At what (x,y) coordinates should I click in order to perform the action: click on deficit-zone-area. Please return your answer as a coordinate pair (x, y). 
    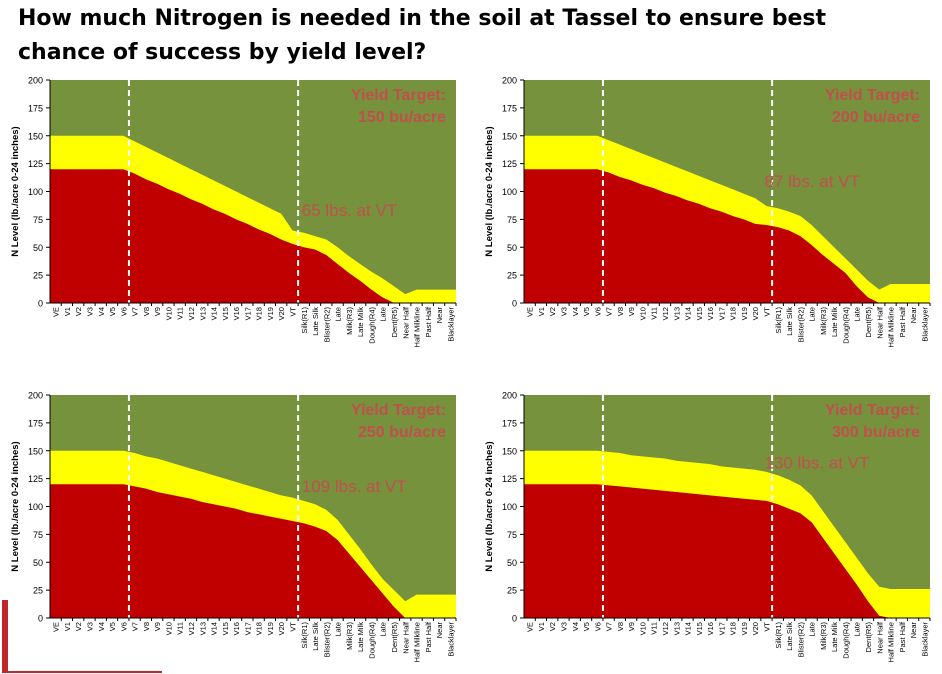
    Looking at the image, I should click on (253, 236).